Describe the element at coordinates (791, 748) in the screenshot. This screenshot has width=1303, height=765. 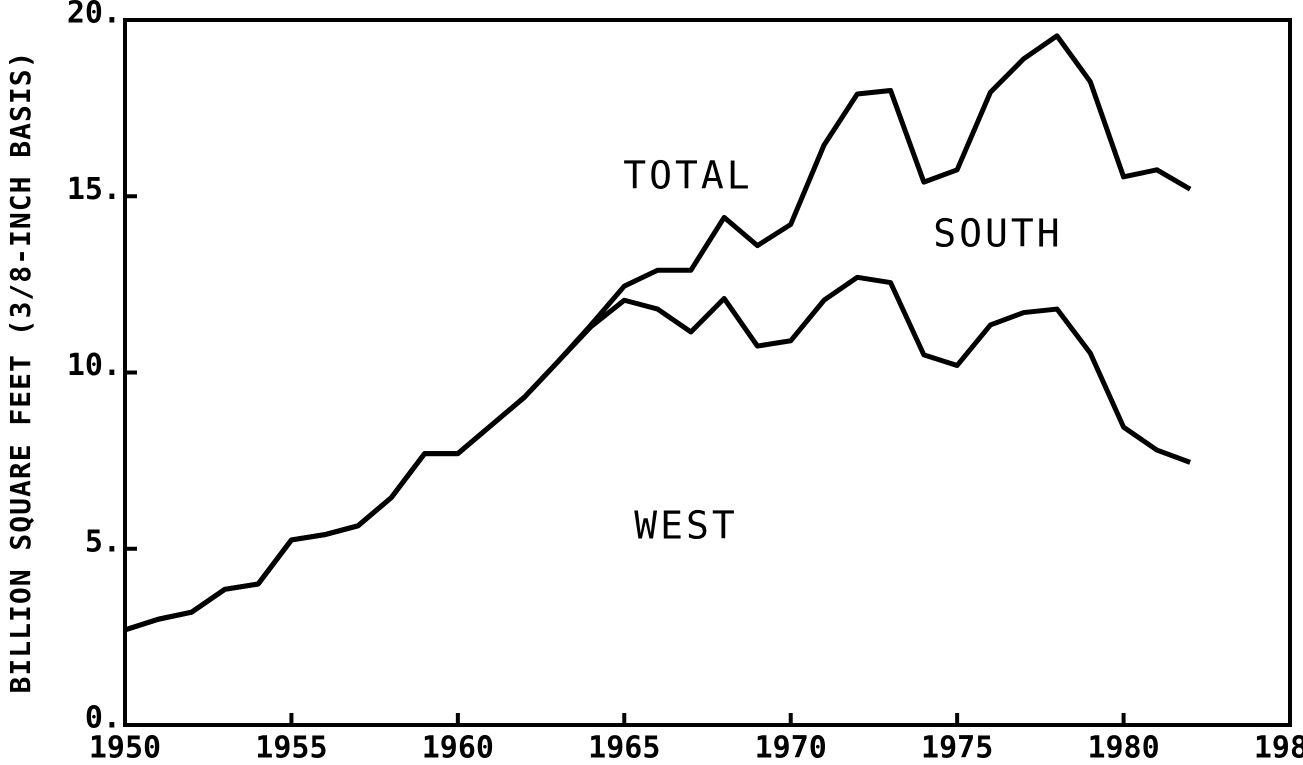
I see `x-tick-label: 1970` at that location.